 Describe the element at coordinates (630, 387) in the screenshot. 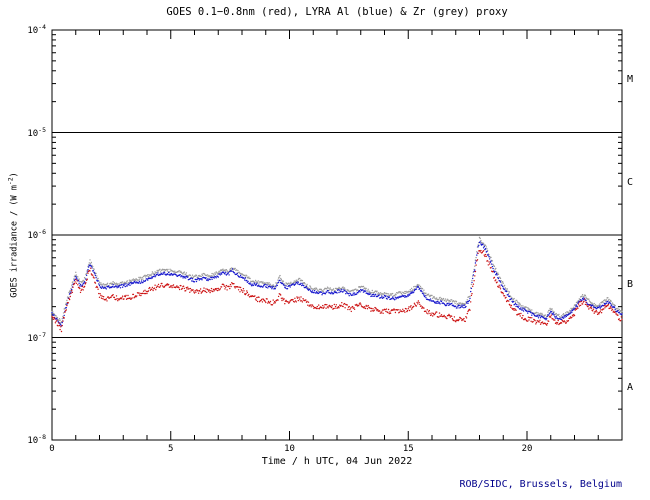

I see `flare-class-label-a: A` at that location.